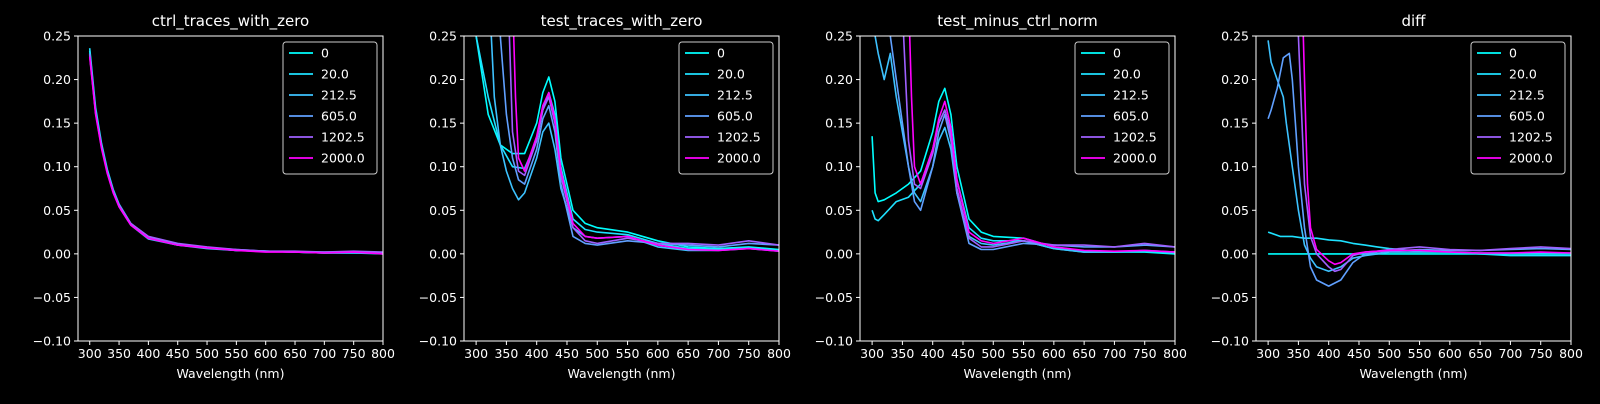 The image size is (1600, 404). What do you see at coordinates (1413, 21) in the screenshot?
I see `chart-title: diff` at bounding box center [1413, 21].